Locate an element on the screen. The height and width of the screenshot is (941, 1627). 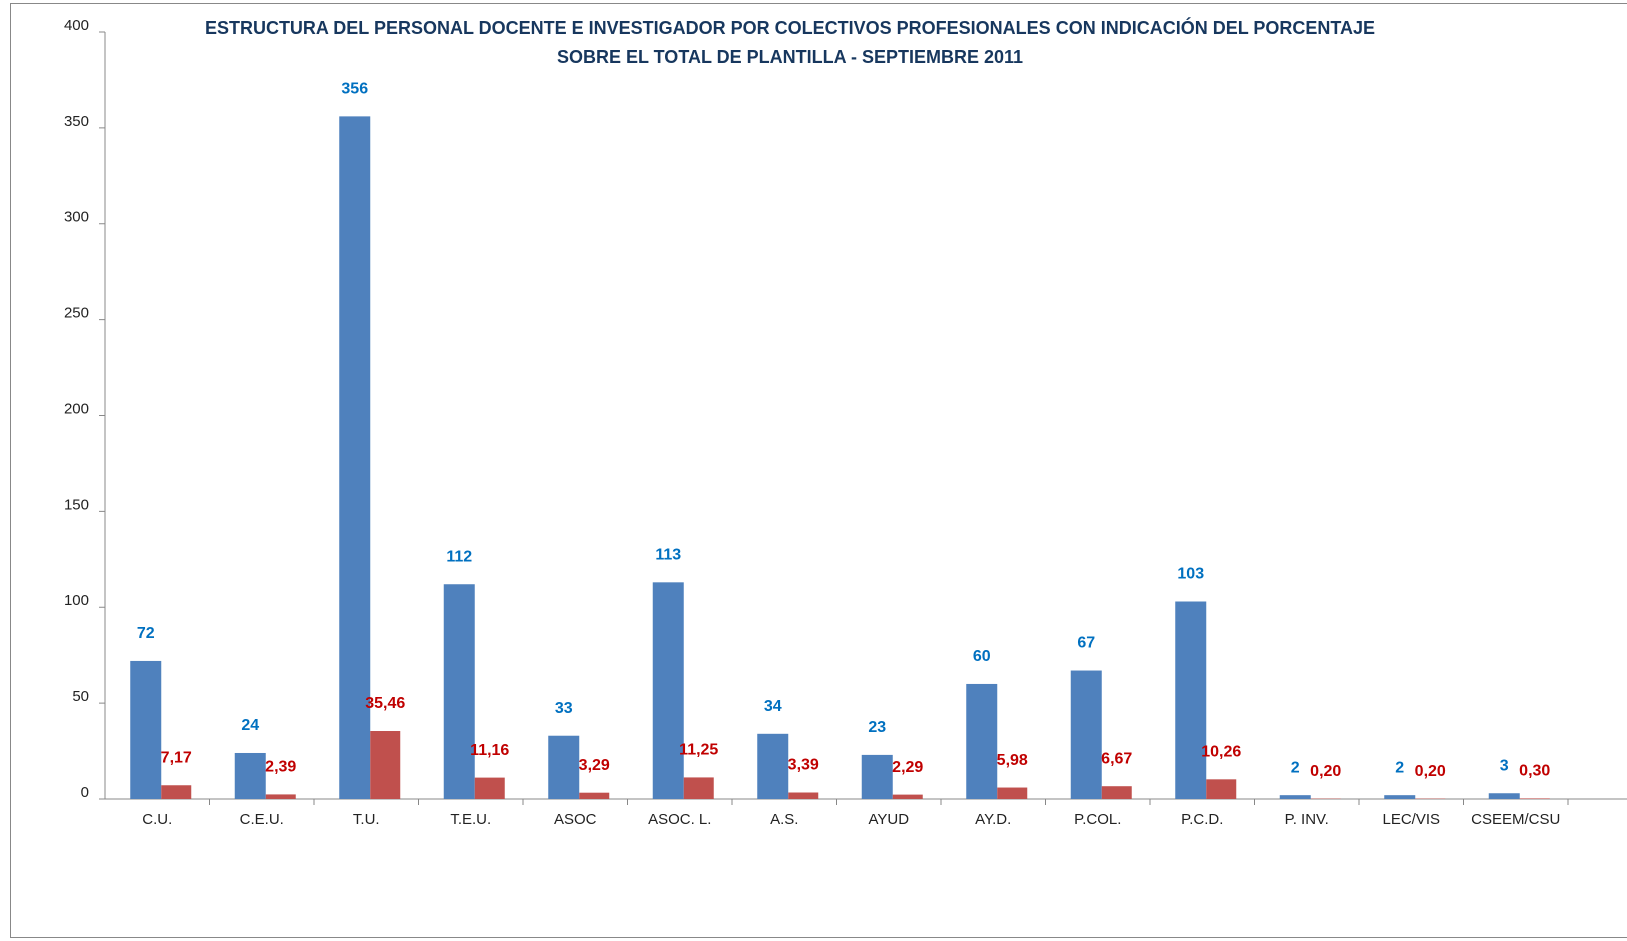
y-tick-label: 250 is located at coordinates (76, 313).